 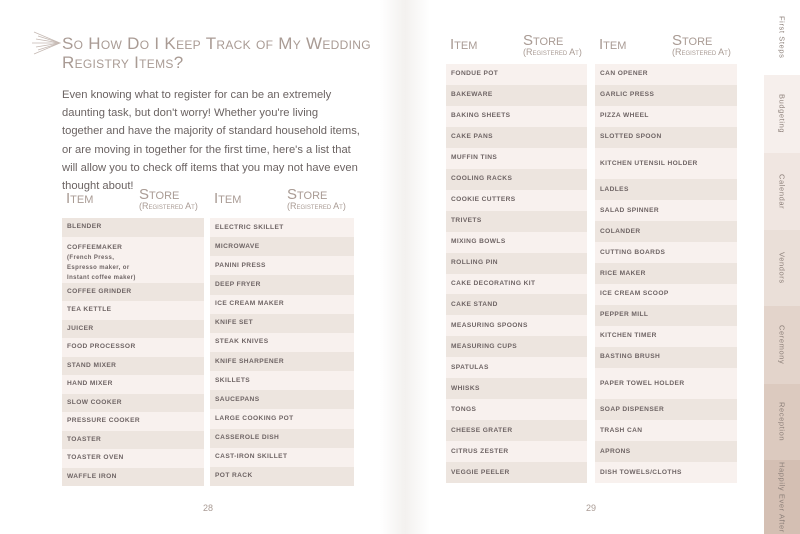 I want to click on table-row: Pot rack, so click(x=282, y=476).